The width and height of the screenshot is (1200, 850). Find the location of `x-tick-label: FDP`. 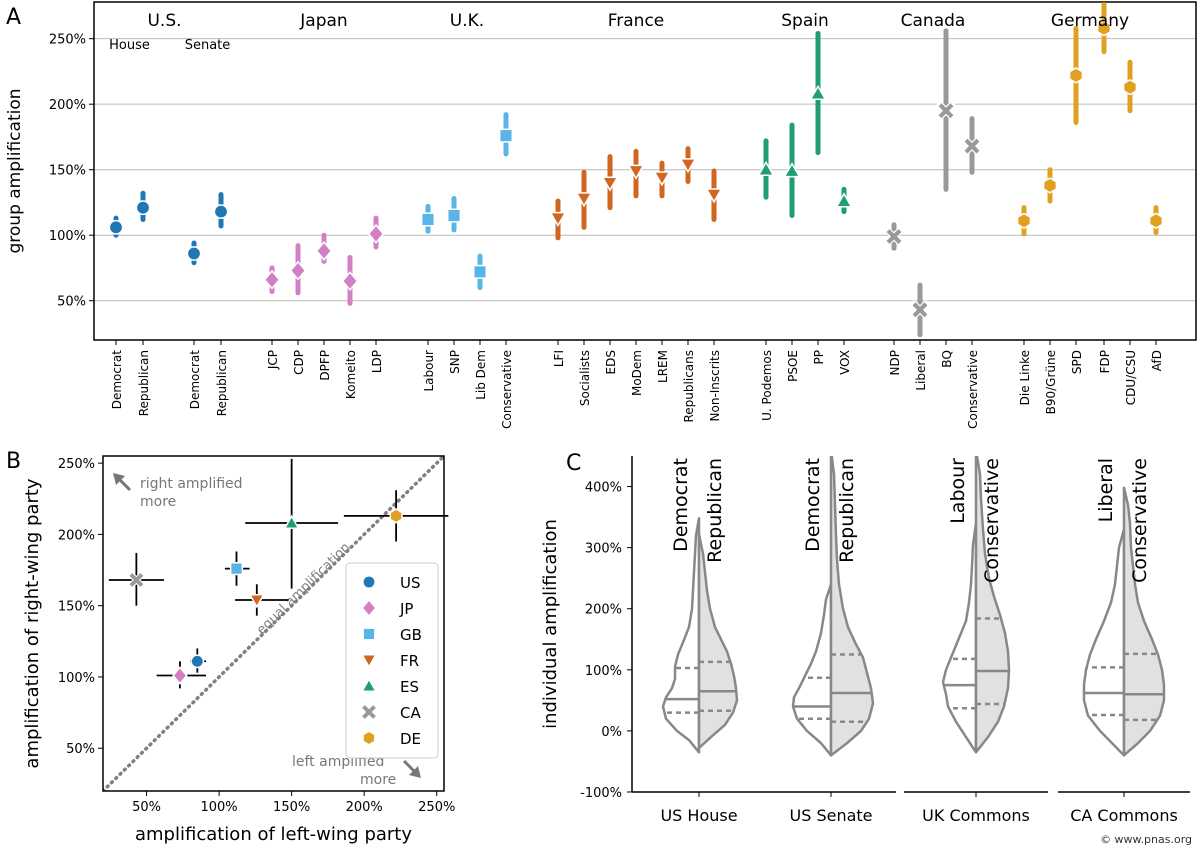

x-tick-label: FDP is located at coordinates (1105, 361).